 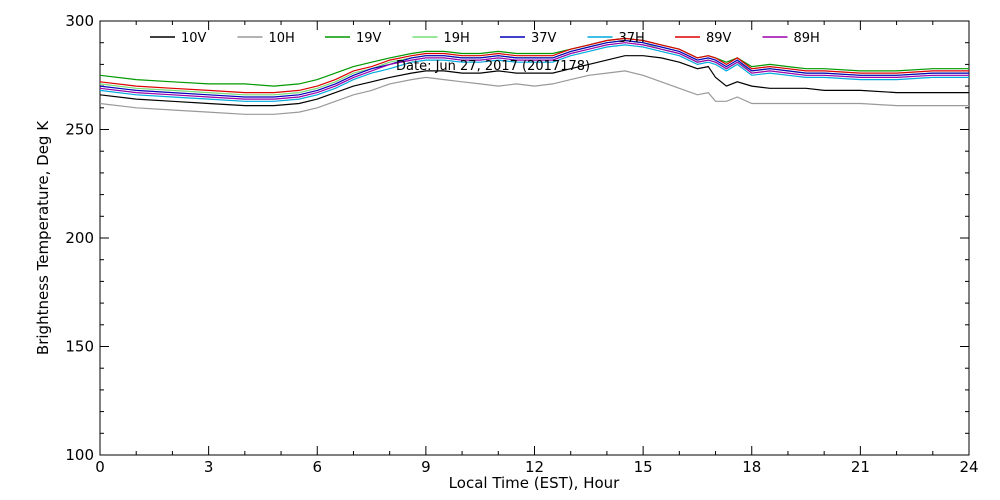 What do you see at coordinates (457, 38) in the screenshot?
I see `legend-label: 19H` at bounding box center [457, 38].